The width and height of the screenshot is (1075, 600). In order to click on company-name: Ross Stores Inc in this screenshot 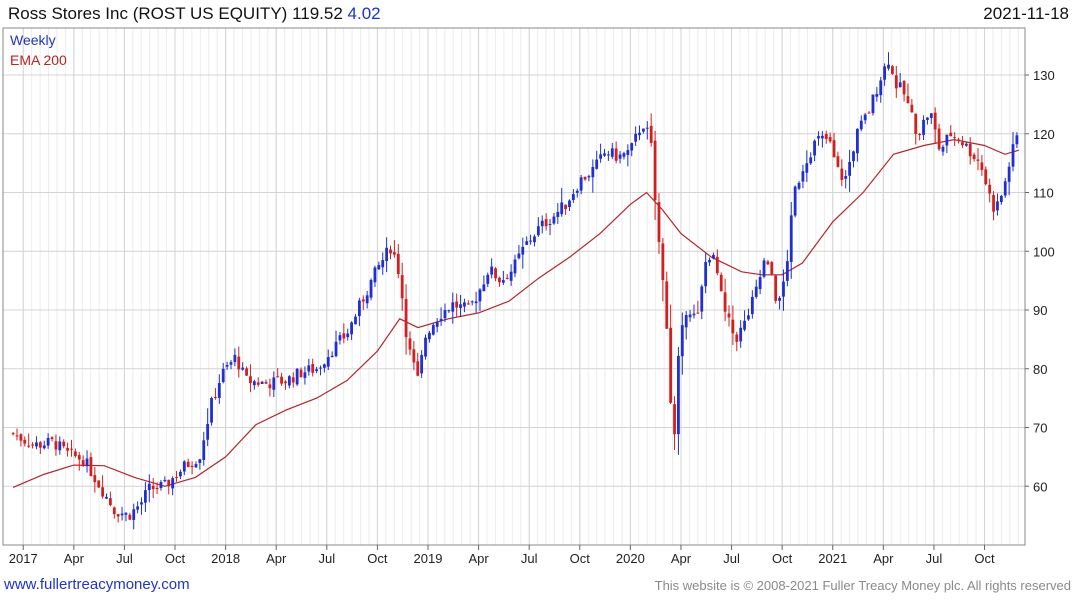, I will do `click(68, 13)`.